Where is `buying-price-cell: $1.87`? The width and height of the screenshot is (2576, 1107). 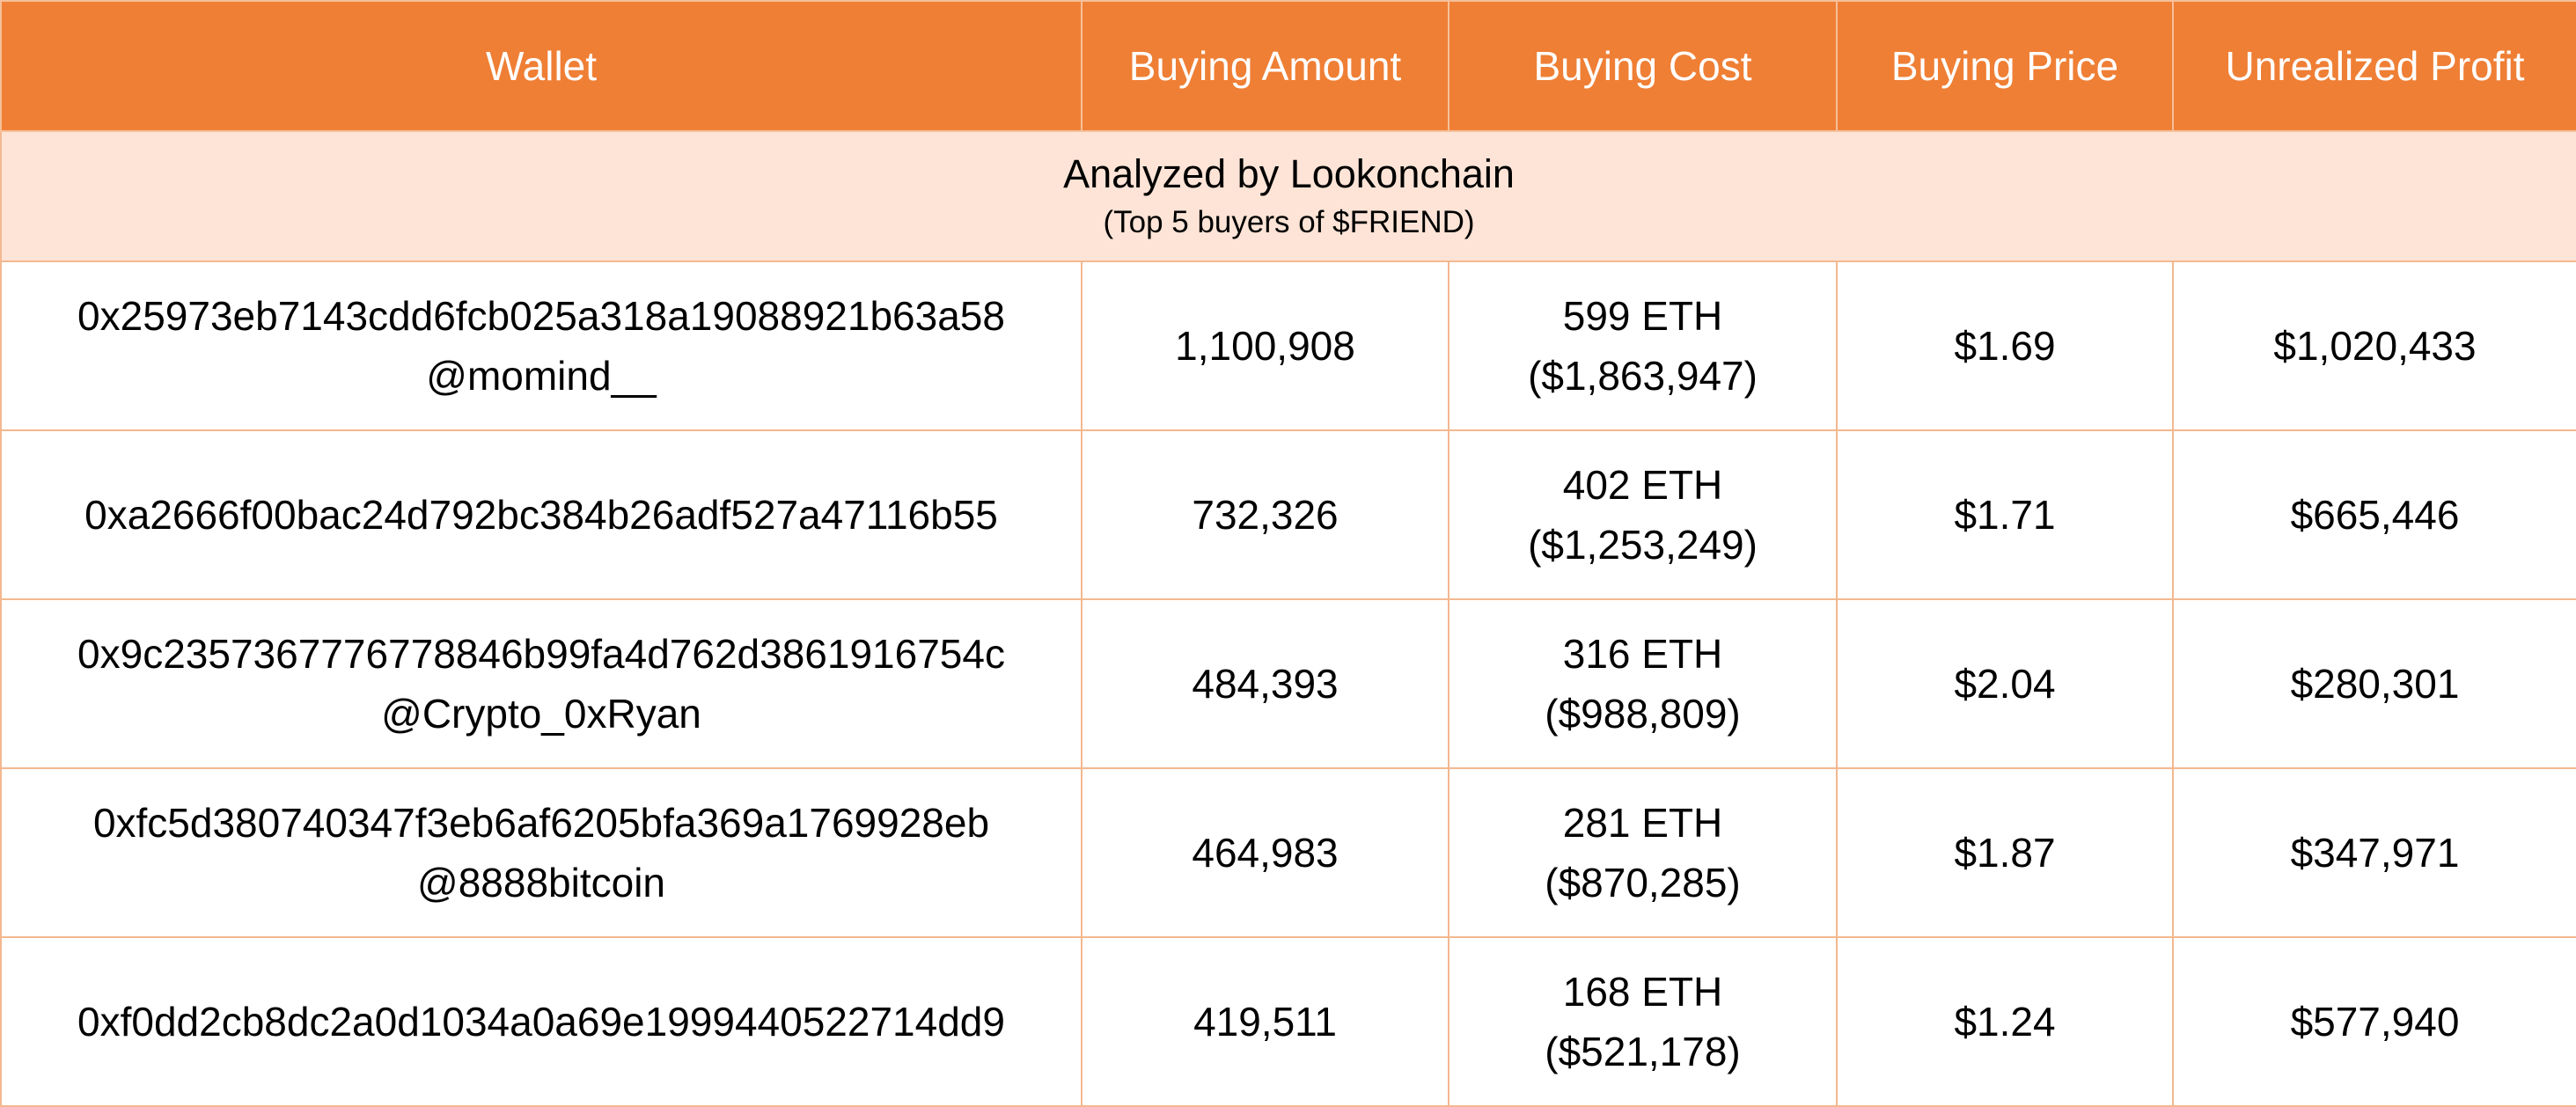 buying-price-cell: $1.87 is located at coordinates (2005, 852).